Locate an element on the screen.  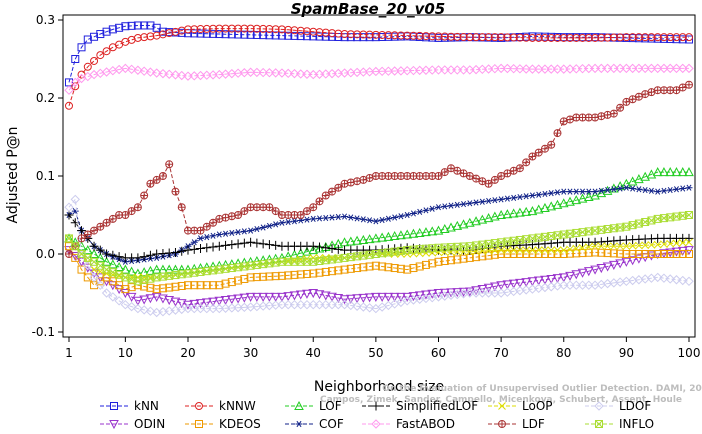
x-axis-title: Neighborhood size is located at coordinates (379, 387).